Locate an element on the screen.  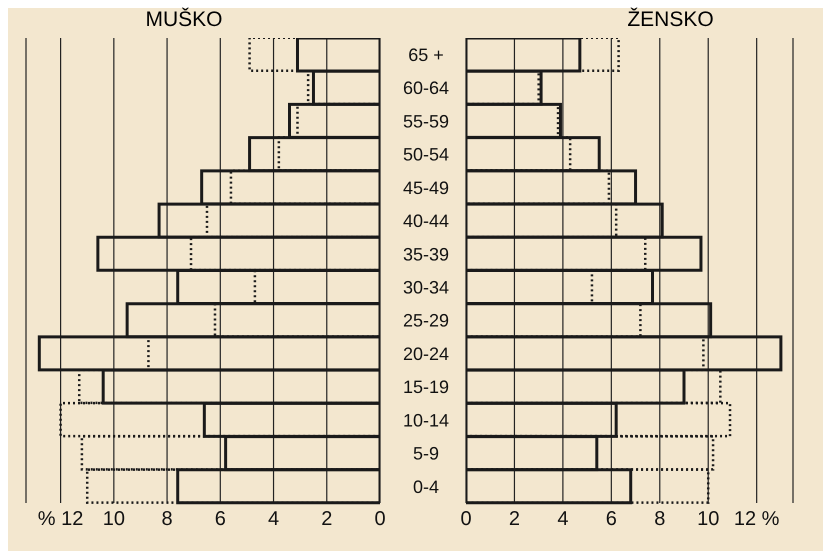
y-tick-label: 50-54 is located at coordinates (426, 154).